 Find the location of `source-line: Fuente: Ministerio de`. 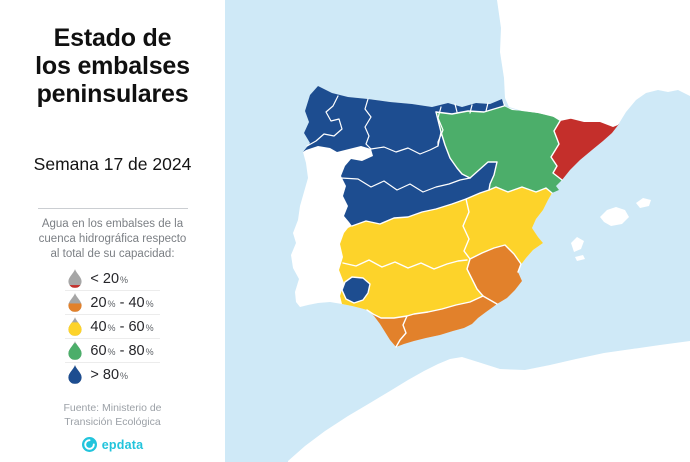

source-line: Fuente: Ministerio de is located at coordinates (112, 408).